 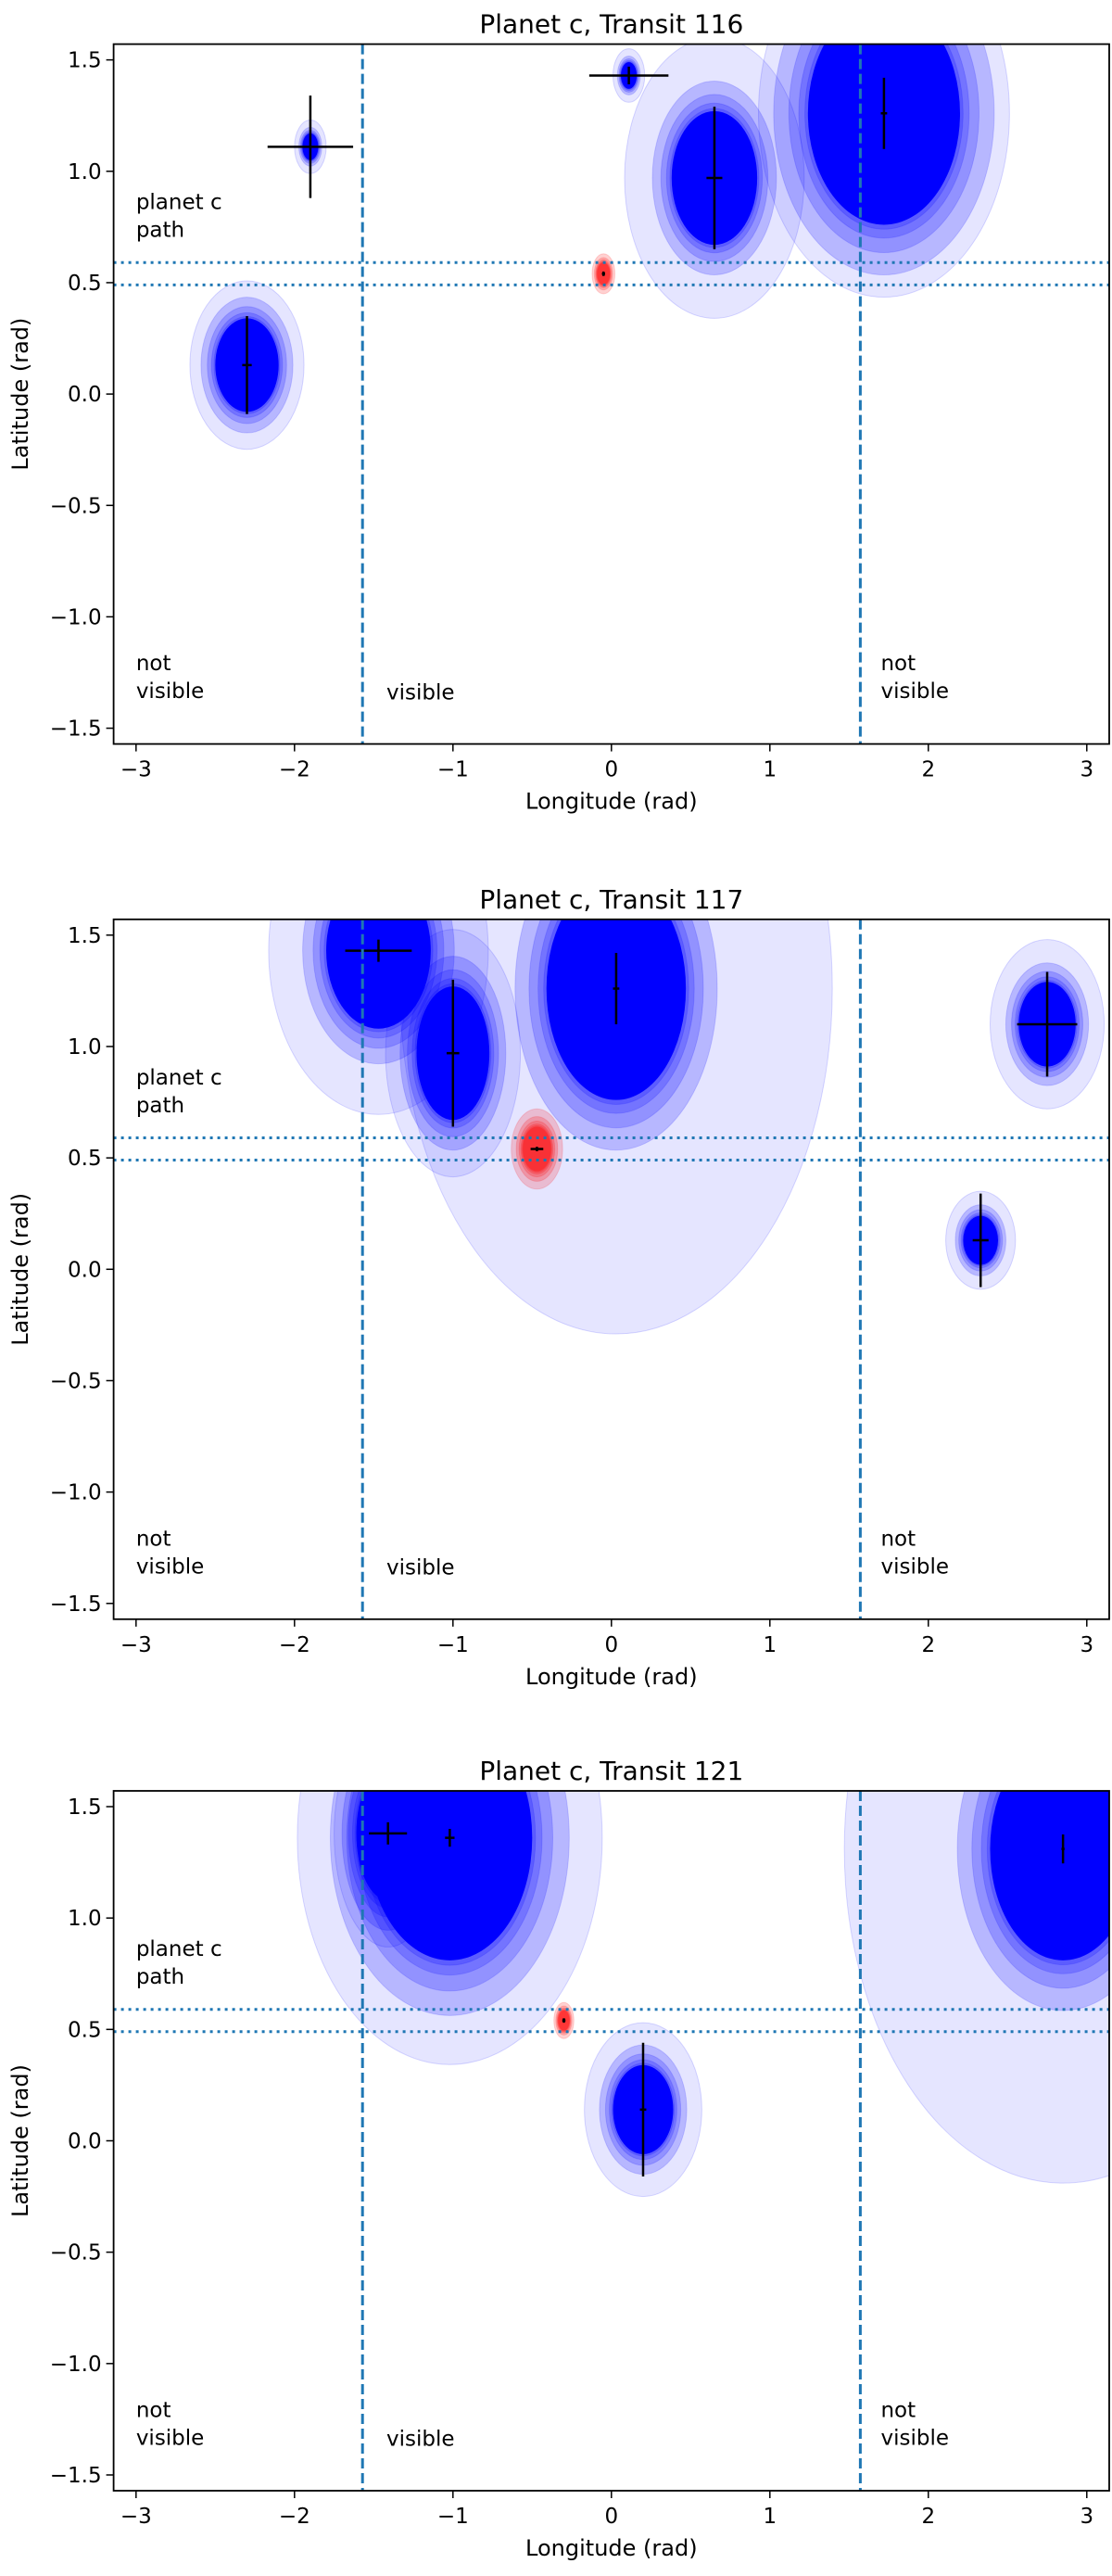 I want to click on chart-title: Planet c, Transit 117, so click(x=611, y=899).